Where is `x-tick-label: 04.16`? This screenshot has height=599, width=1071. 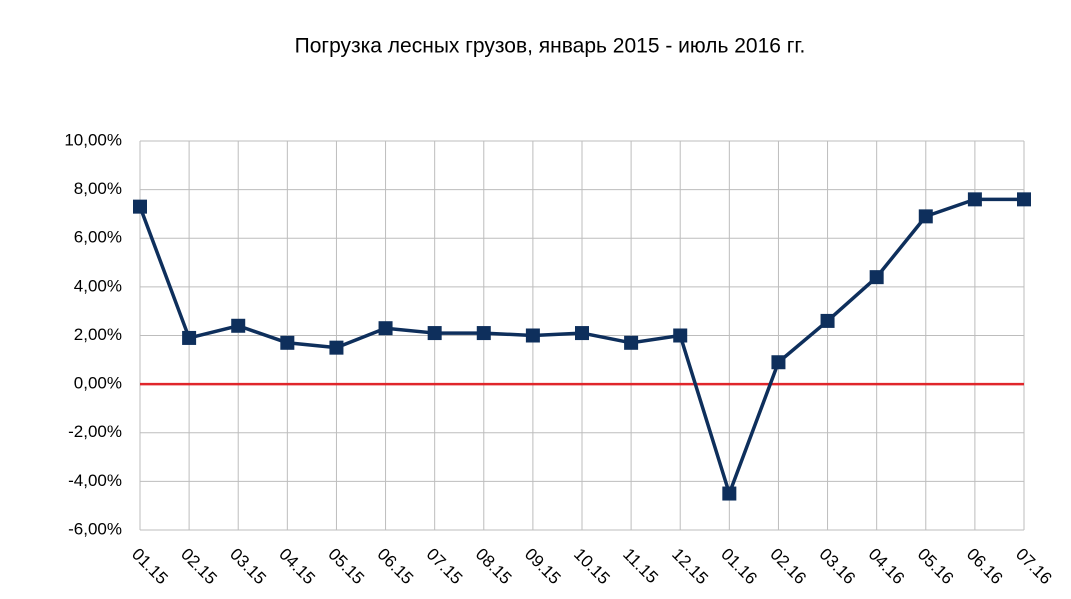 x-tick-label: 04.16 is located at coordinates (887, 567).